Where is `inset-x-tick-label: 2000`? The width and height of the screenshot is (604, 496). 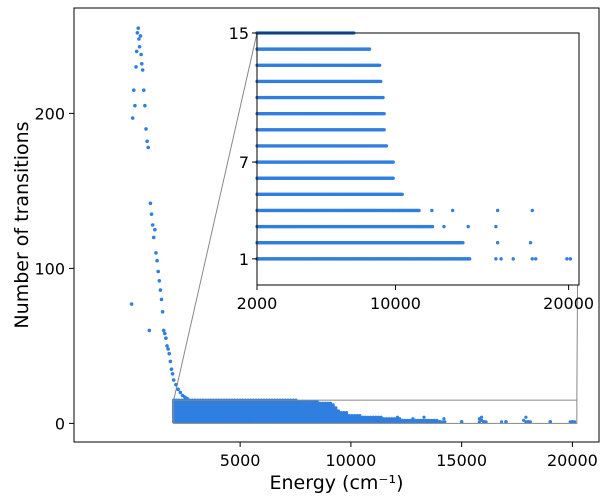
inset-x-tick-label: 2000 is located at coordinates (257, 303).